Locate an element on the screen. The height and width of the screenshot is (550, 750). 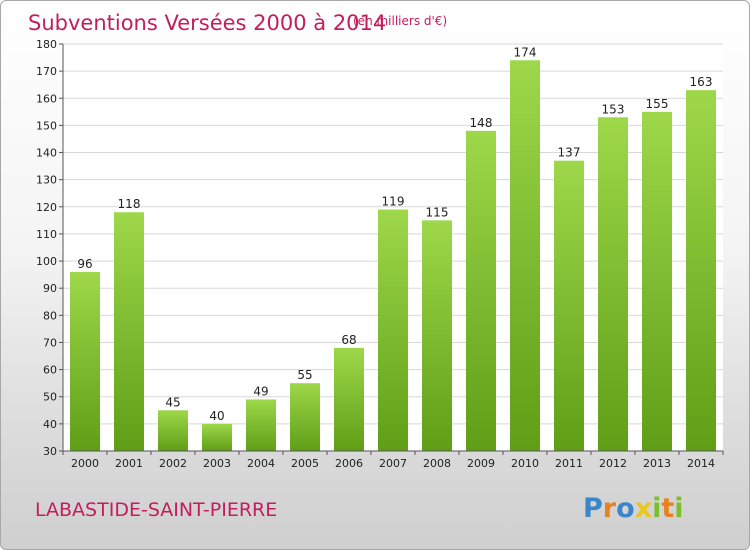
bar-value-label: 137 is located at coordinates (569, 153).